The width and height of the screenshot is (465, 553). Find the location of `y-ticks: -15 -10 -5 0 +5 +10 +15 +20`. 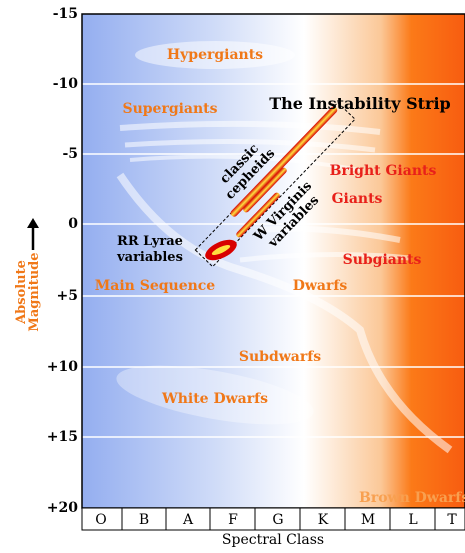

y-ticks: -15 -10 -5 0 +5 +10 +15 +20 is located at coordinates (62, 261).